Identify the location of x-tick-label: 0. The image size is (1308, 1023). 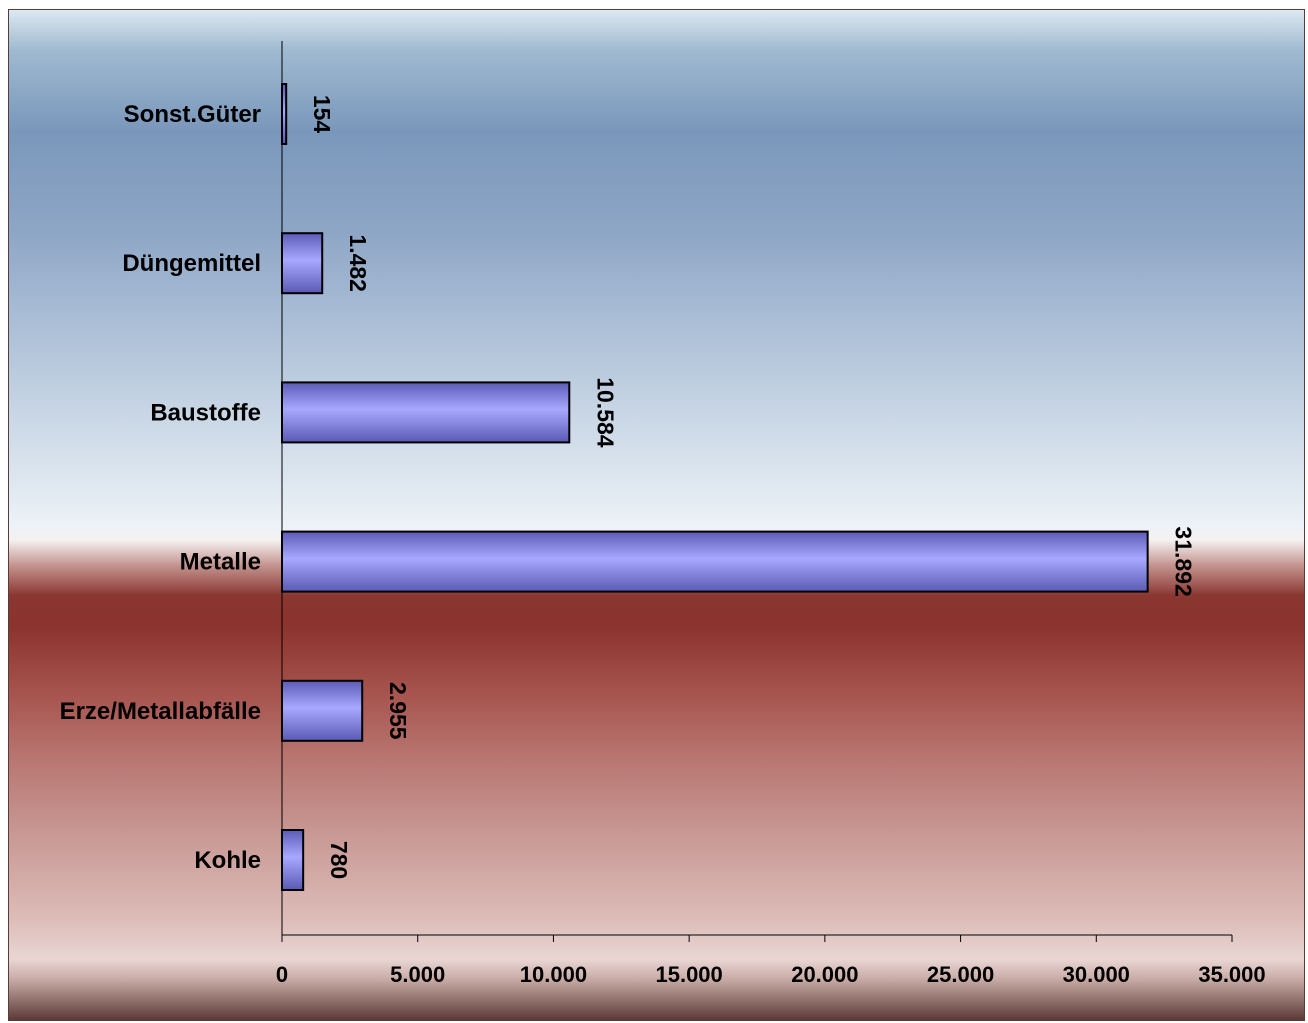
(282, 974).